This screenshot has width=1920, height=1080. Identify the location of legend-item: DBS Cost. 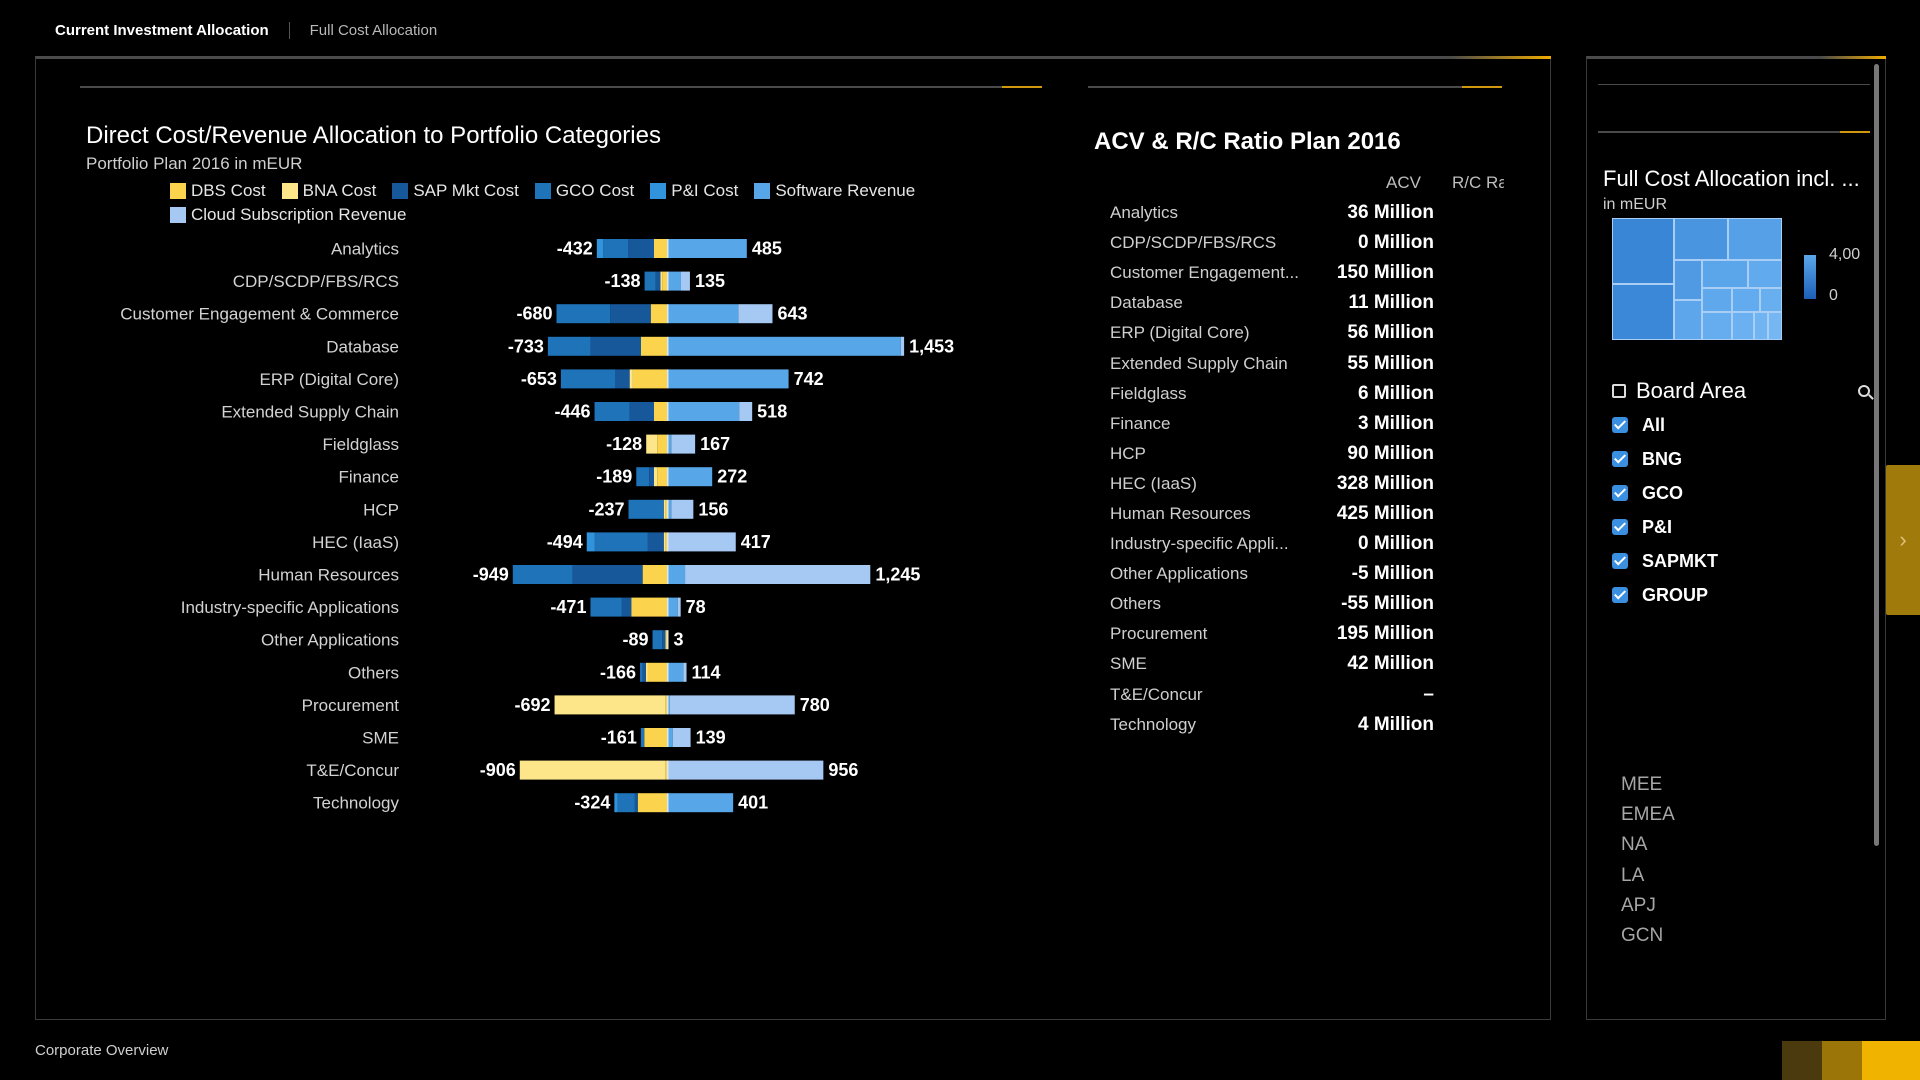
(218, 191).